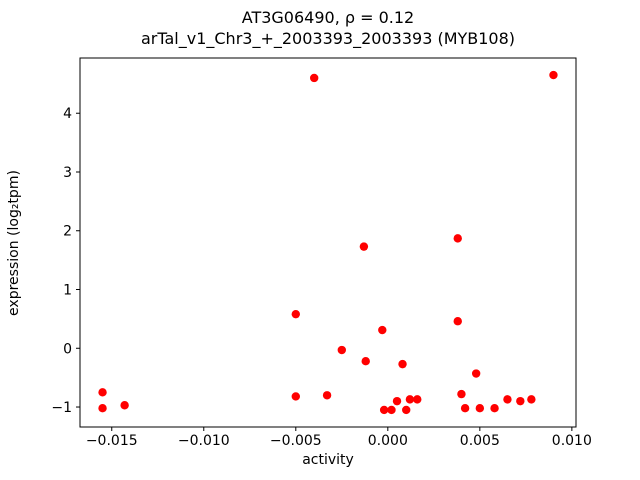  I want to click on x-tick-label: −0.010, so click(204, 441).